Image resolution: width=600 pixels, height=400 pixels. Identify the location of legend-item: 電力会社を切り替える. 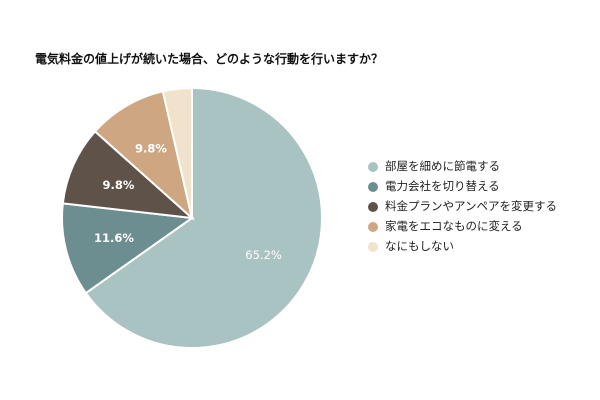
(468, 186).